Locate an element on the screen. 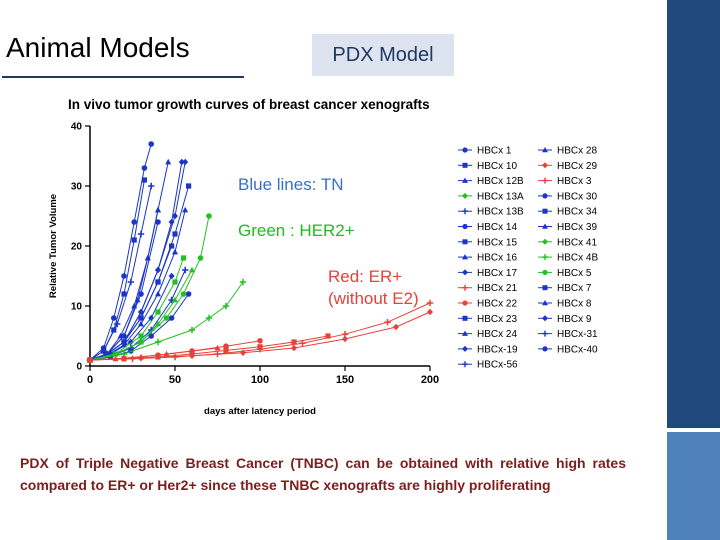  legend-label: HBCx 1 is located at coordinates (494, 151).